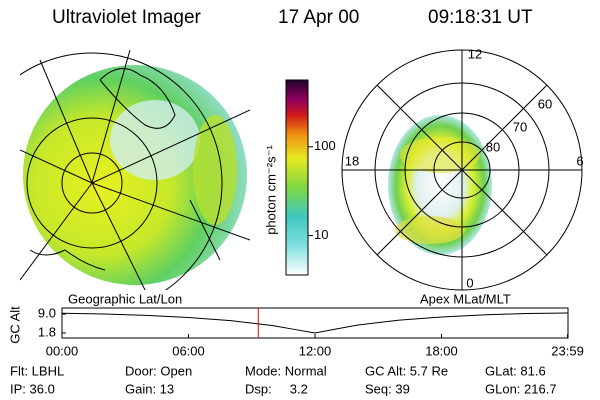  What do you see at coordinates (520, 126) in the screenshot?
I see `lat-label: 70` at bounding box center [520, 126].